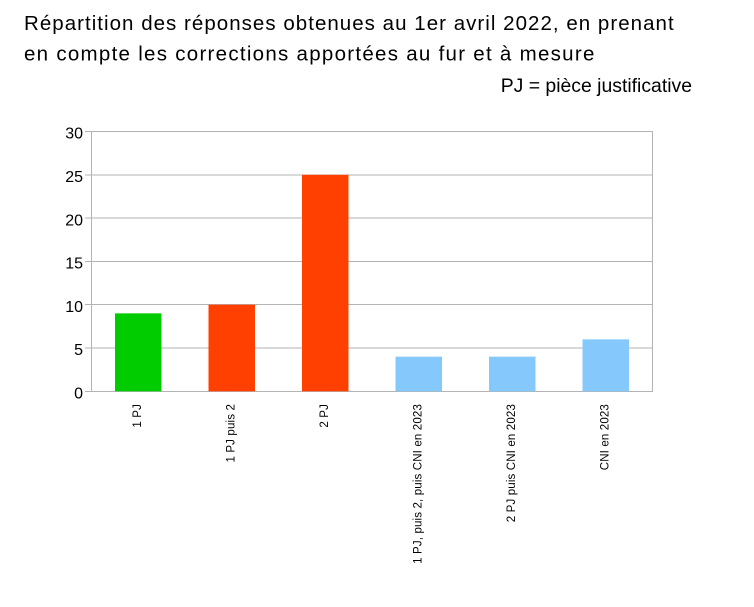 This screenshot has width=754, height=607. I want to click on svg-text: 2 PJ puis CNI en 2023, so click(512, 463).